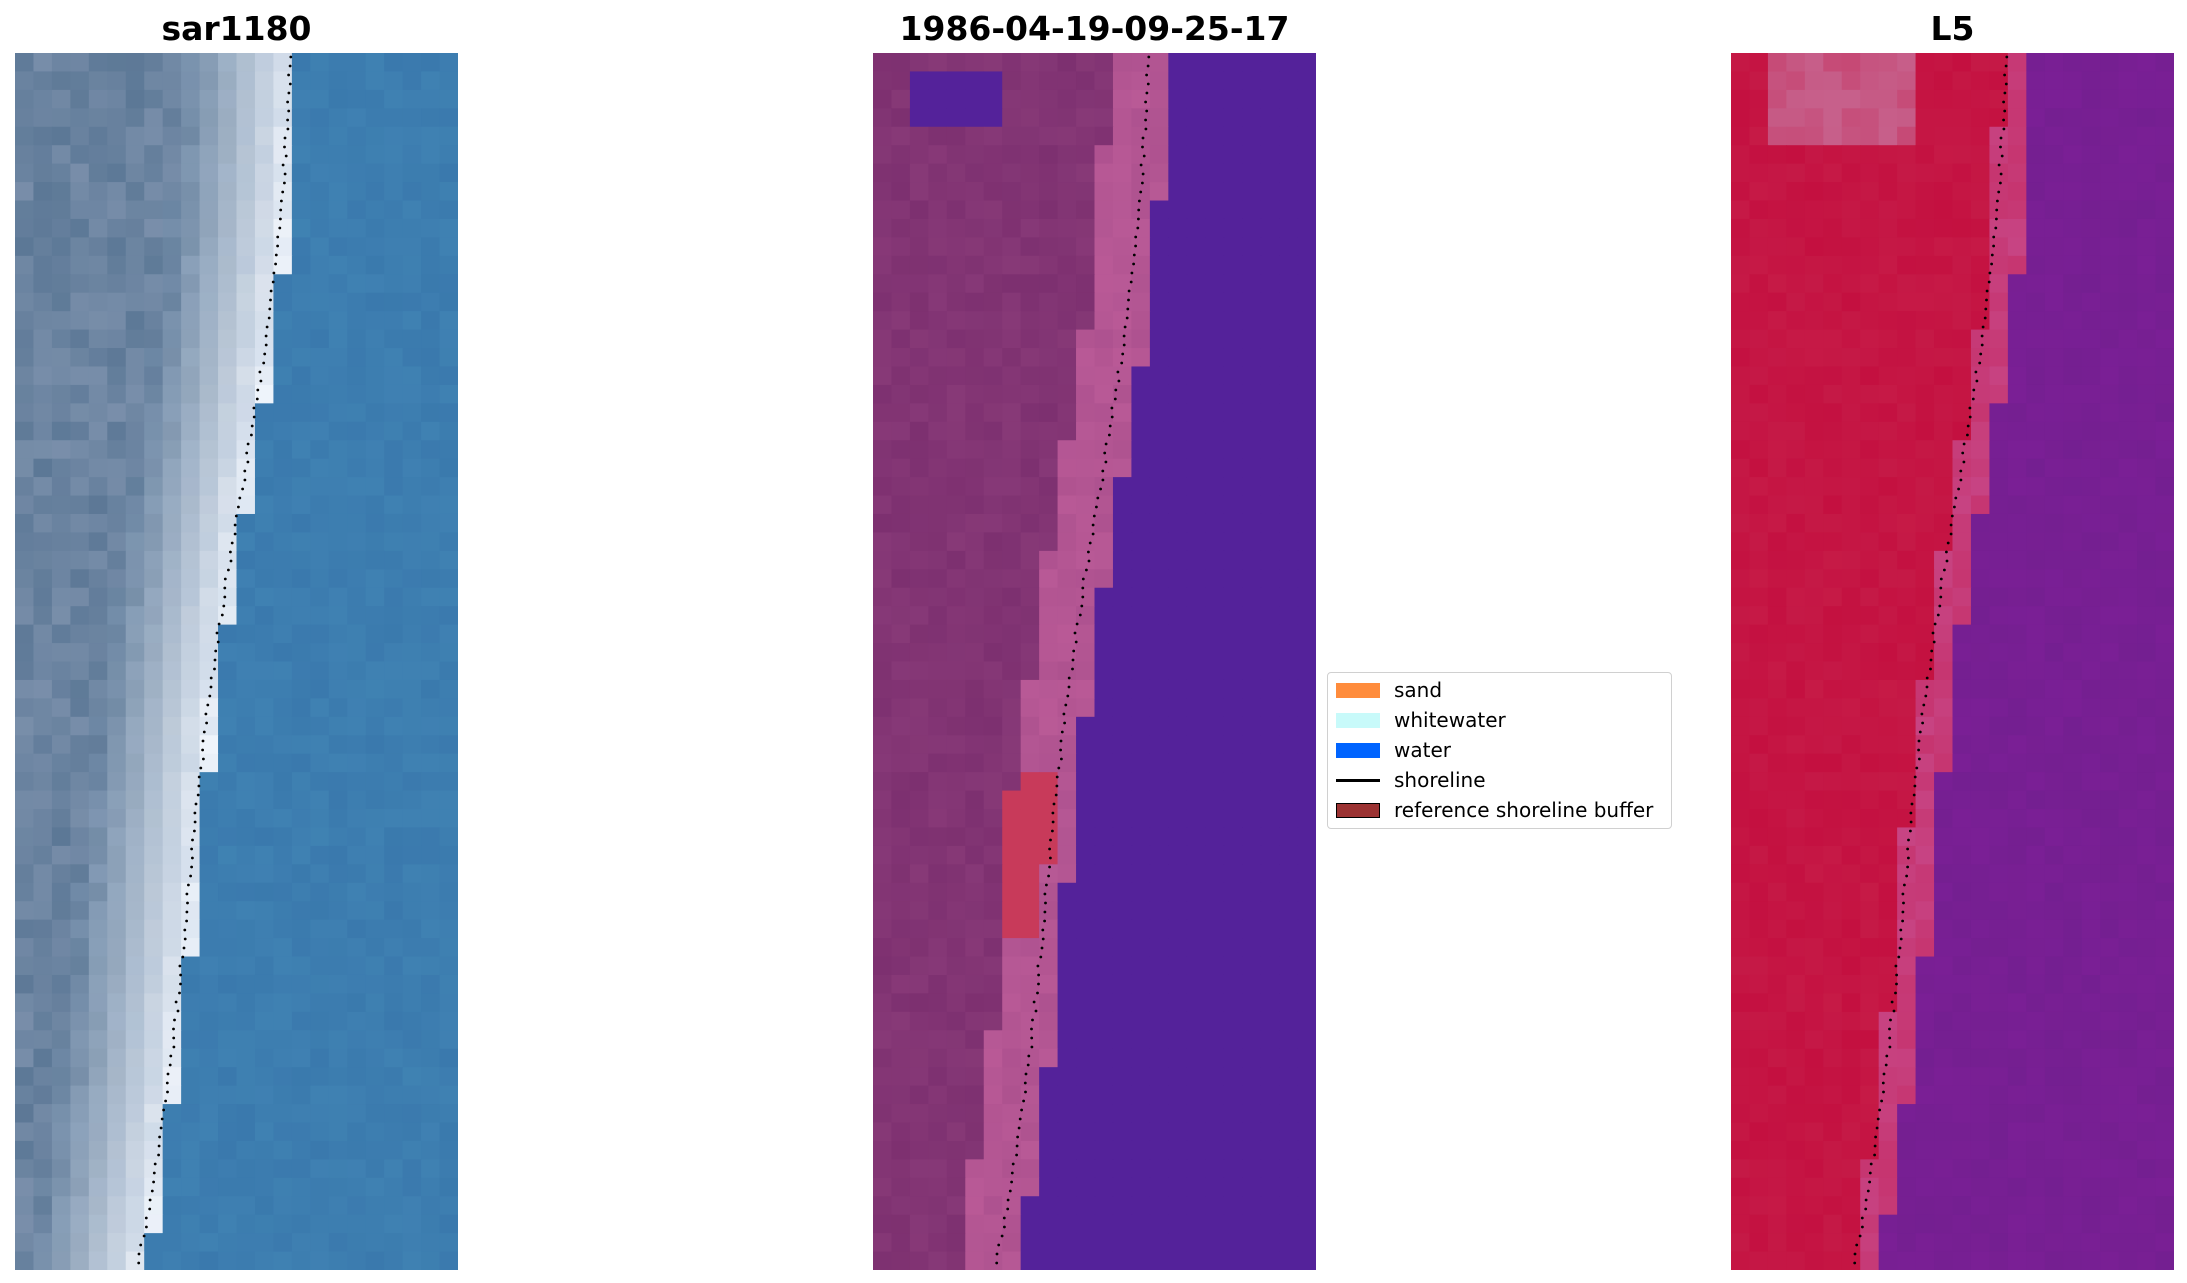 Image resolution: width=2187 pixels, height=1283 pixels. Describe the element at coordinates (1358, 780) in the screenshot. I see `legend-line-shoreline` at that location.